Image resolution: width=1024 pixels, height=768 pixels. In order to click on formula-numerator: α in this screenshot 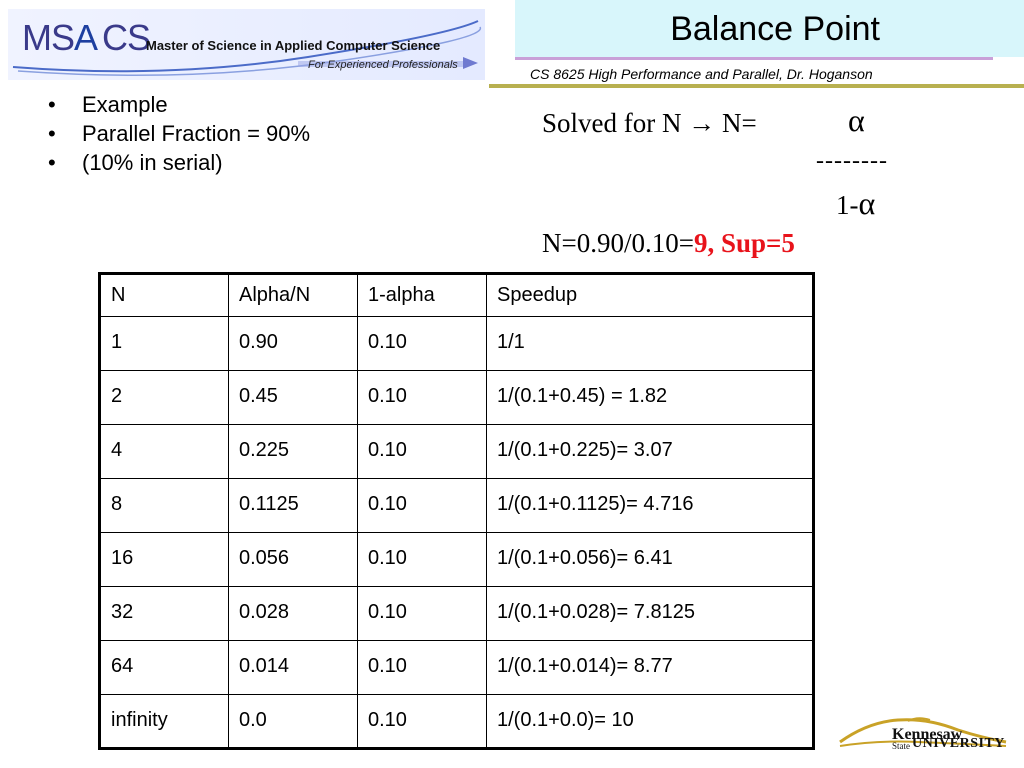, I will do `click(856, 120)`.